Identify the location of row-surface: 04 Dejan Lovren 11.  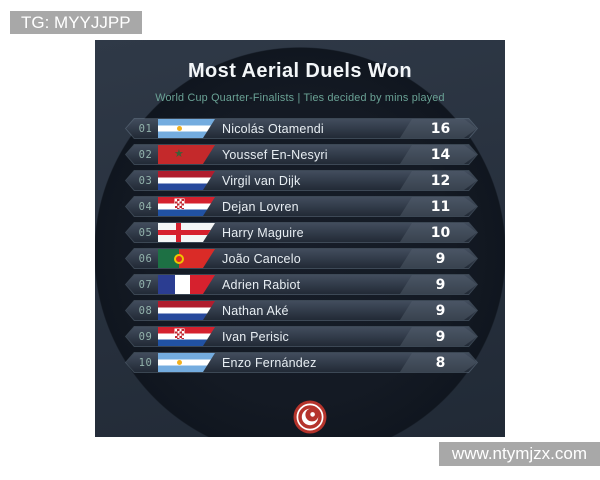
(301, 206).